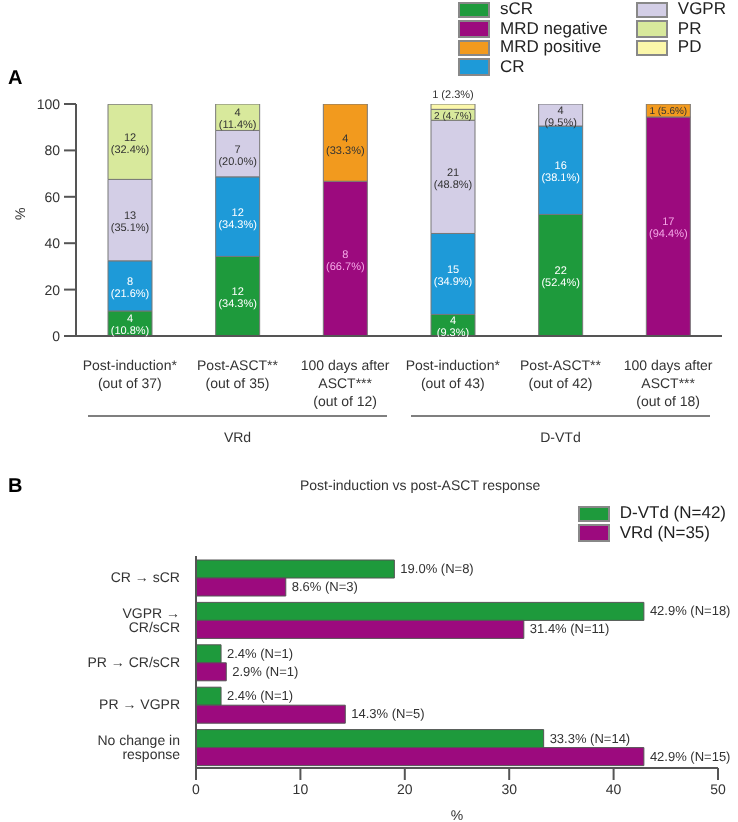 The height and width of the screenshot is (822, 738). What do you see at coordinates (551, 46) in the screenshot?
I see `legend-label: MRD positive` at bounding box center [551, 46].